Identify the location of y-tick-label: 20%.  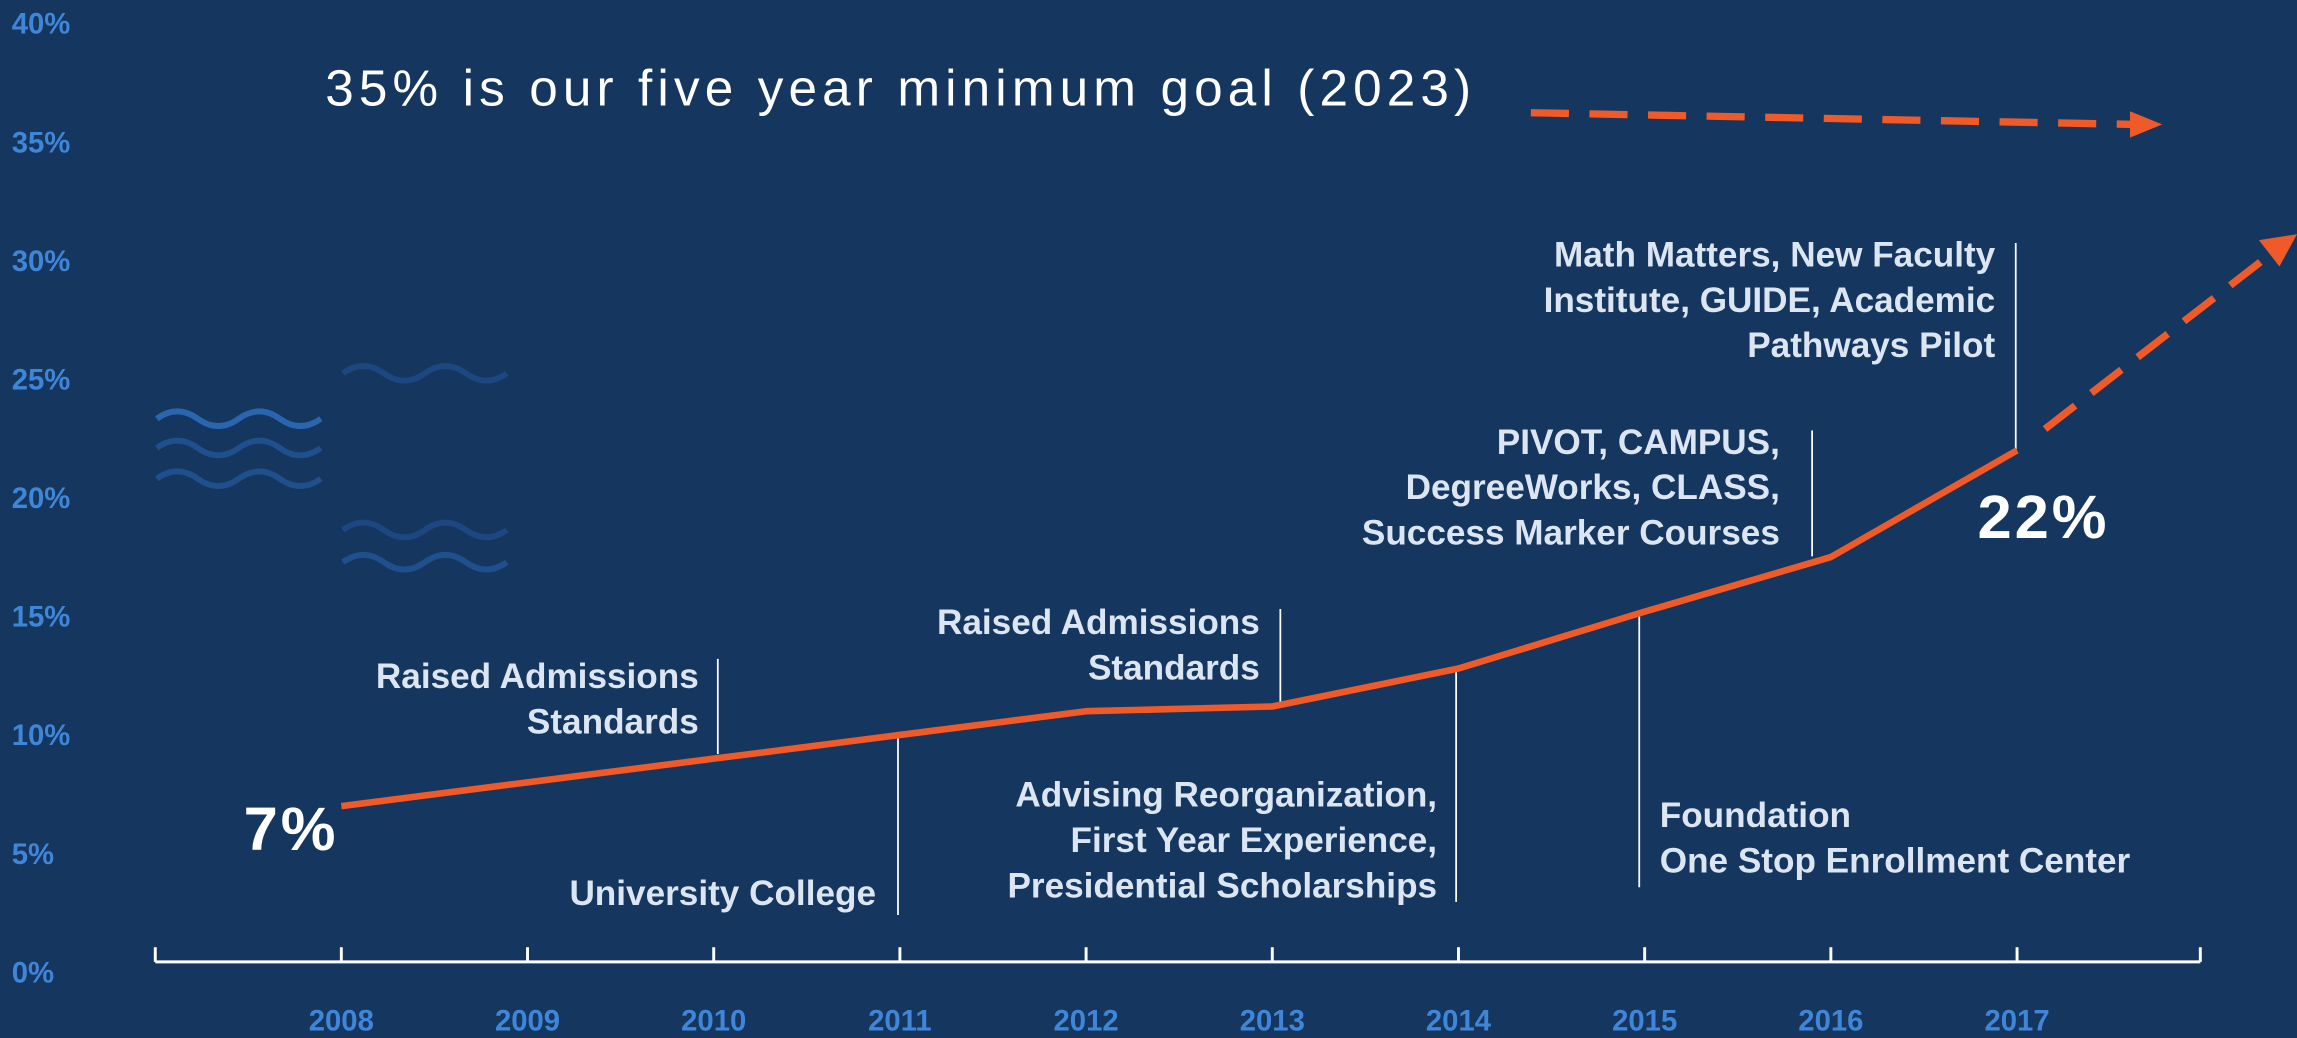
(41, 498).